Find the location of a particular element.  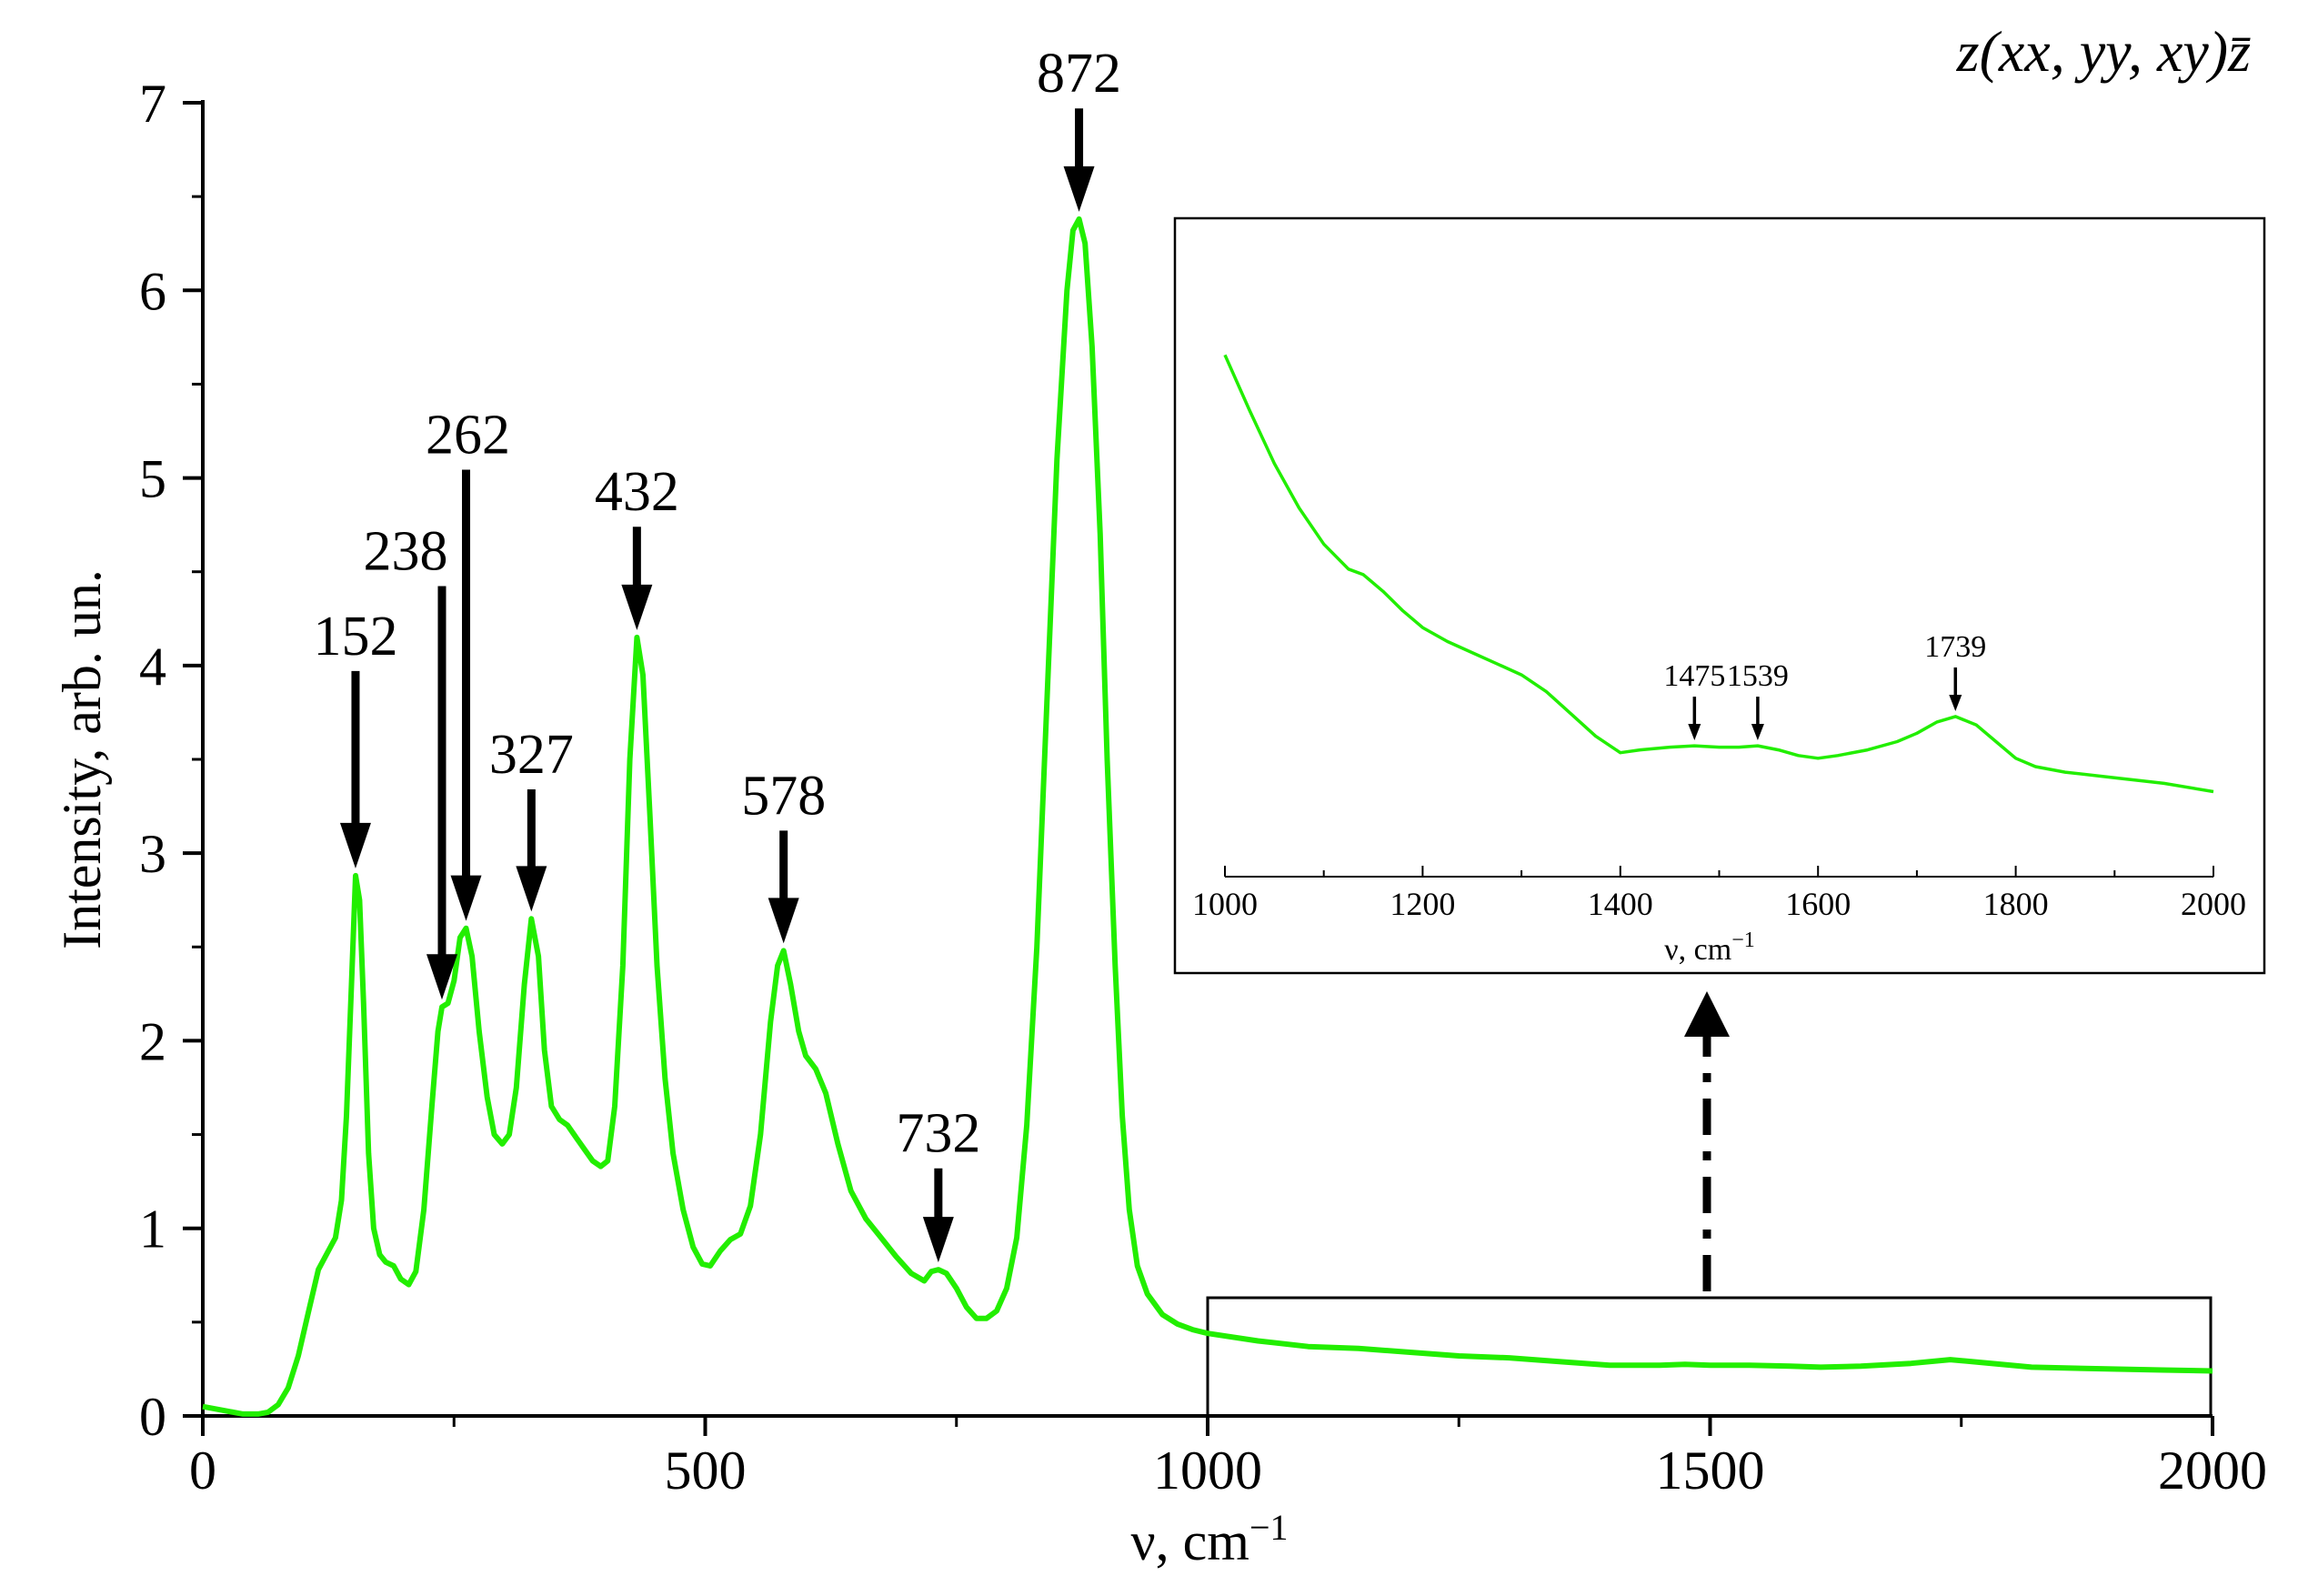

peak-label-262: 262 is located at coordinates (468, 436).